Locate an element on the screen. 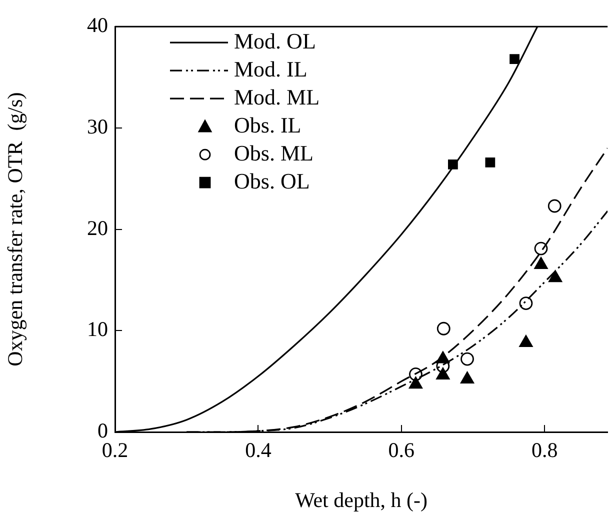 Image resolution: width=616 pixels, height=518 pixels. x-tick-label: 0.6 is located at coordinates (401, 450).